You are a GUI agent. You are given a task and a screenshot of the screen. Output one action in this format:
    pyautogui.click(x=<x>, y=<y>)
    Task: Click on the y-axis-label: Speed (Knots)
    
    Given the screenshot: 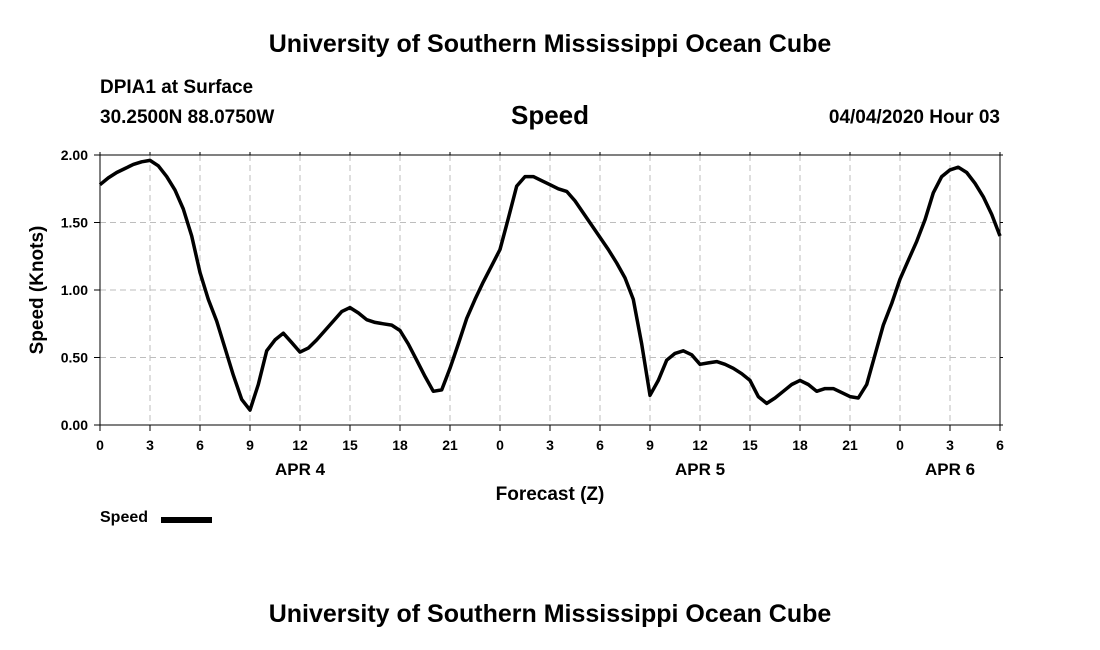 What is the action you would take?
    pyautogui.click(x=37, y=290)
    